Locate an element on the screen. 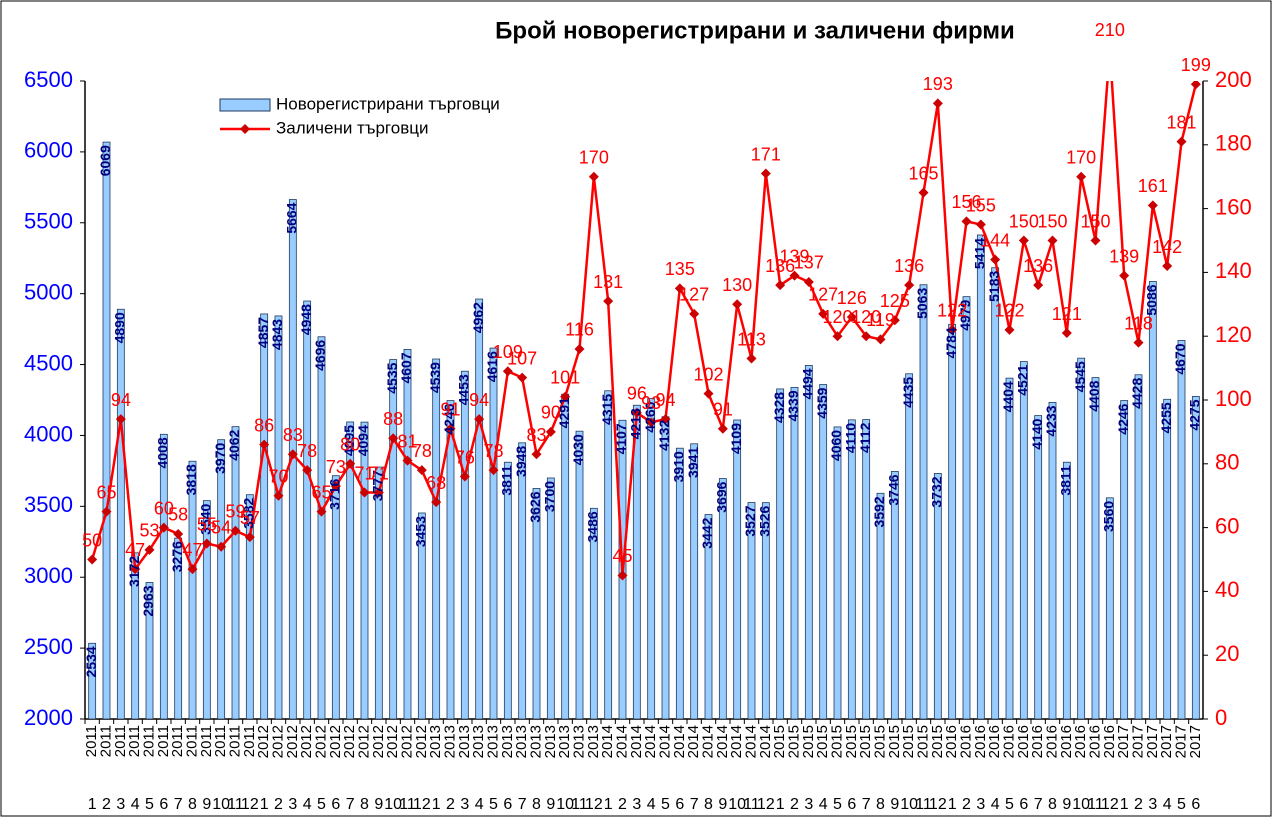 The image size is (1272, 817). y-tick-label: 3500 is located at coordinates (48, 504).